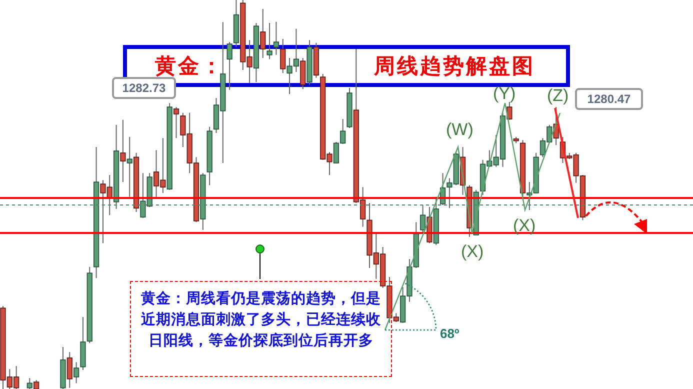 This screenshot has width=693, height=389. Describe the element at coordinates (460, 130) in the screenshot. I see `annotation: (W)` at that location.